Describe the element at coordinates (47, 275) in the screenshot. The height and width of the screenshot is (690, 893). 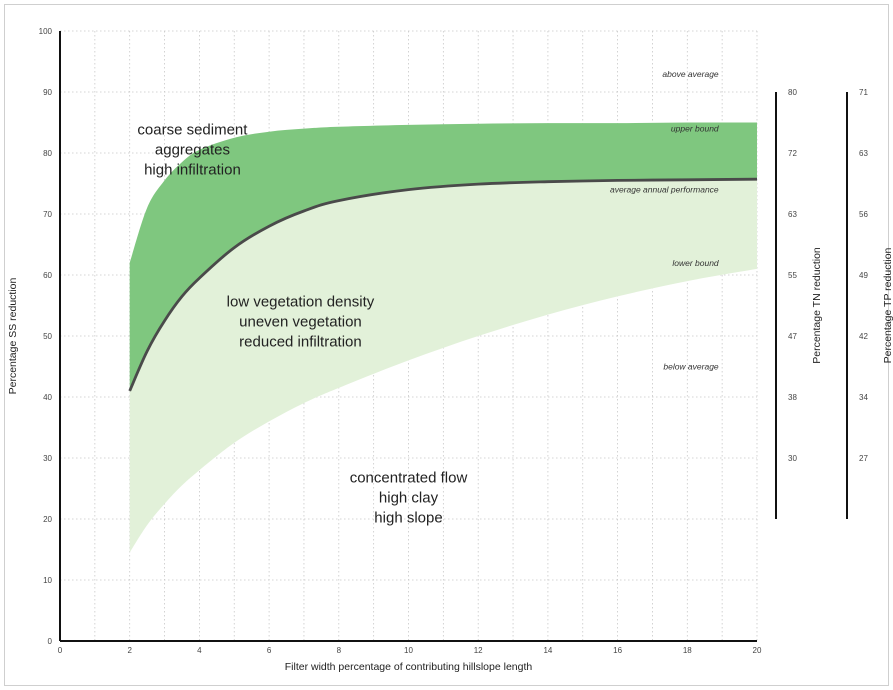
I see `y-tick-label: 60` at that location.